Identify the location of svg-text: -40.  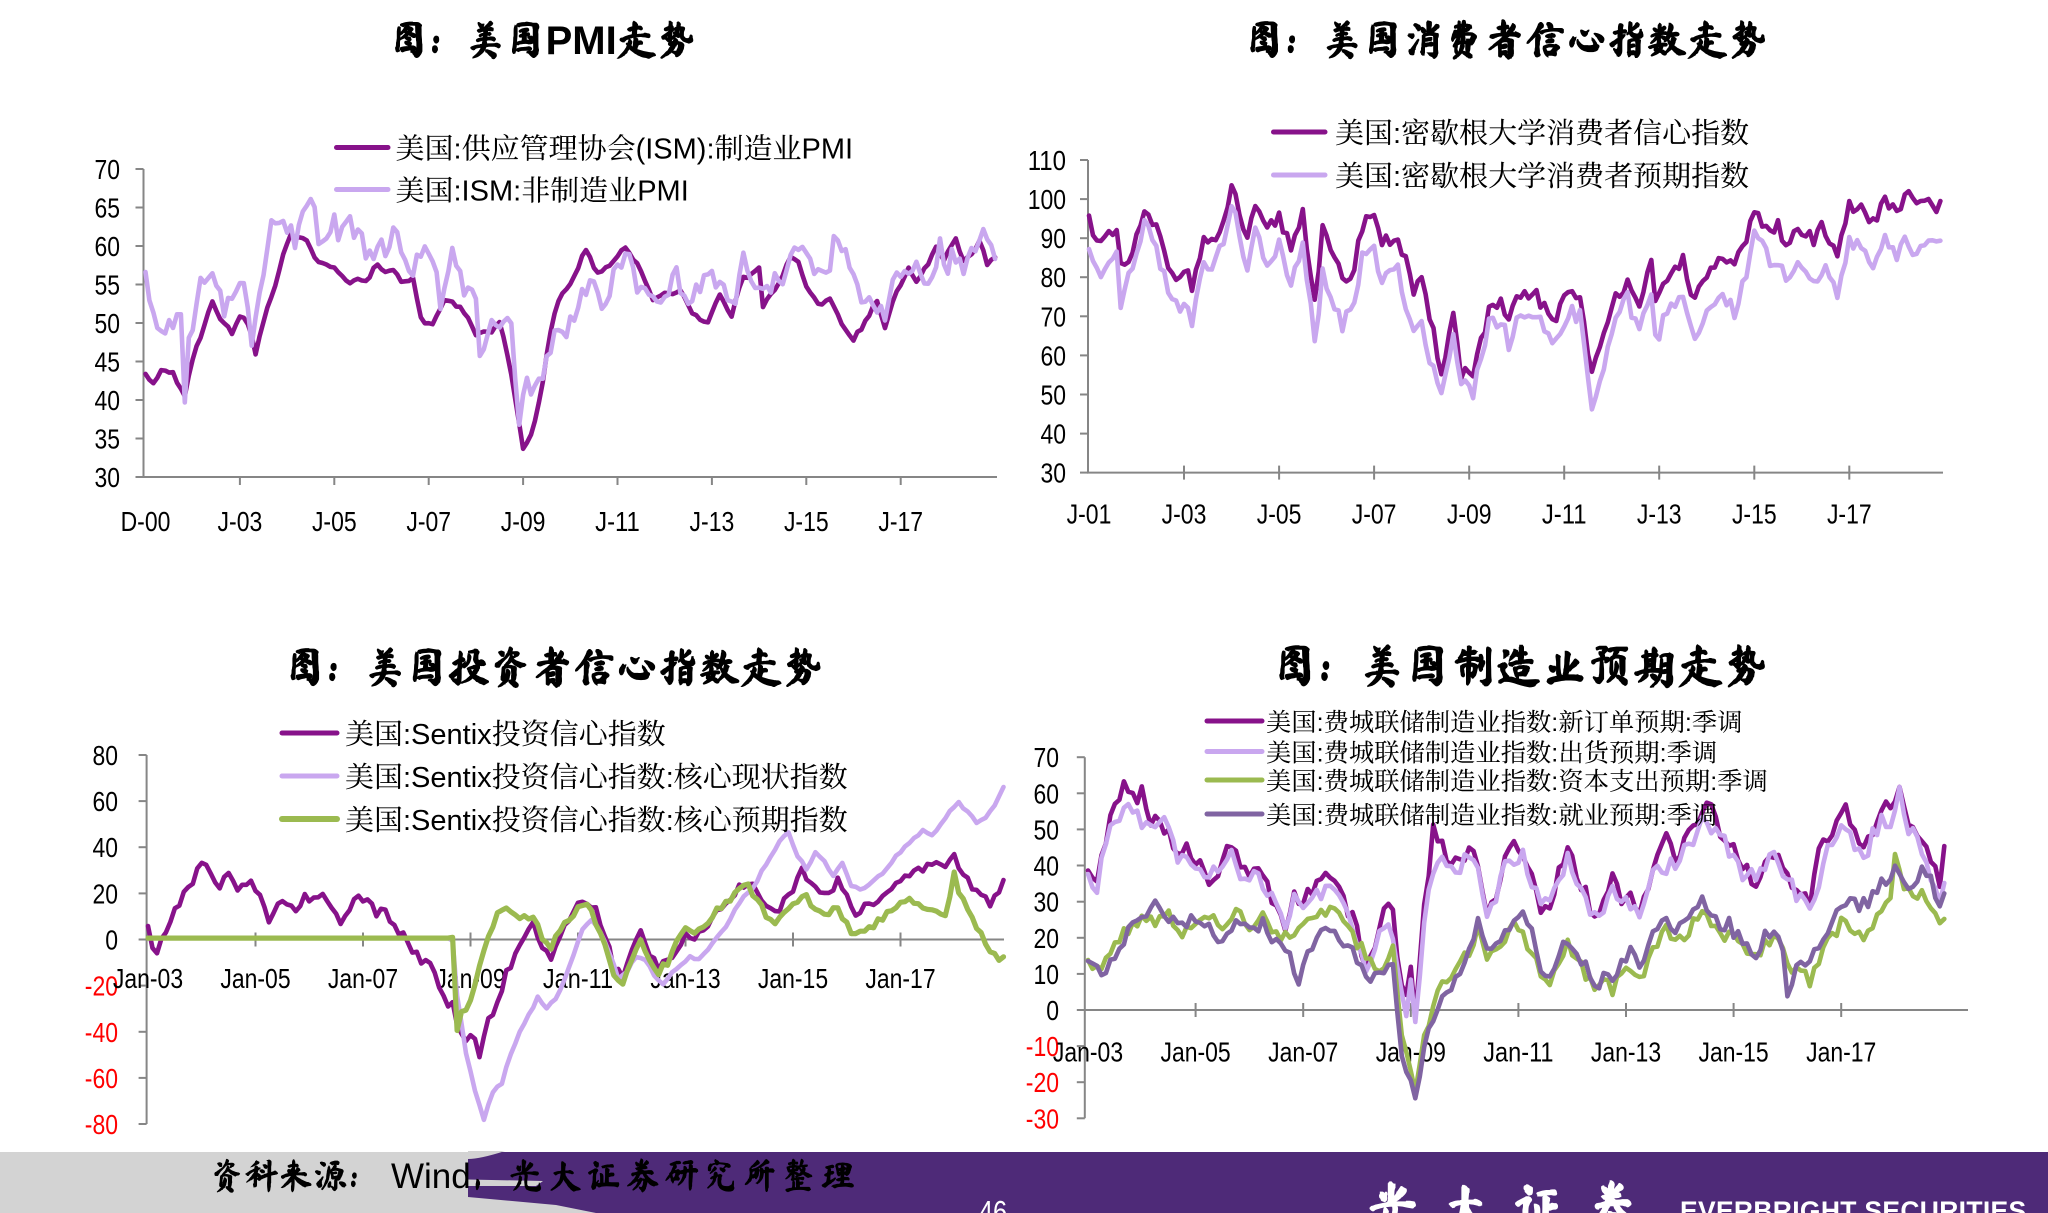
(101, 1032).